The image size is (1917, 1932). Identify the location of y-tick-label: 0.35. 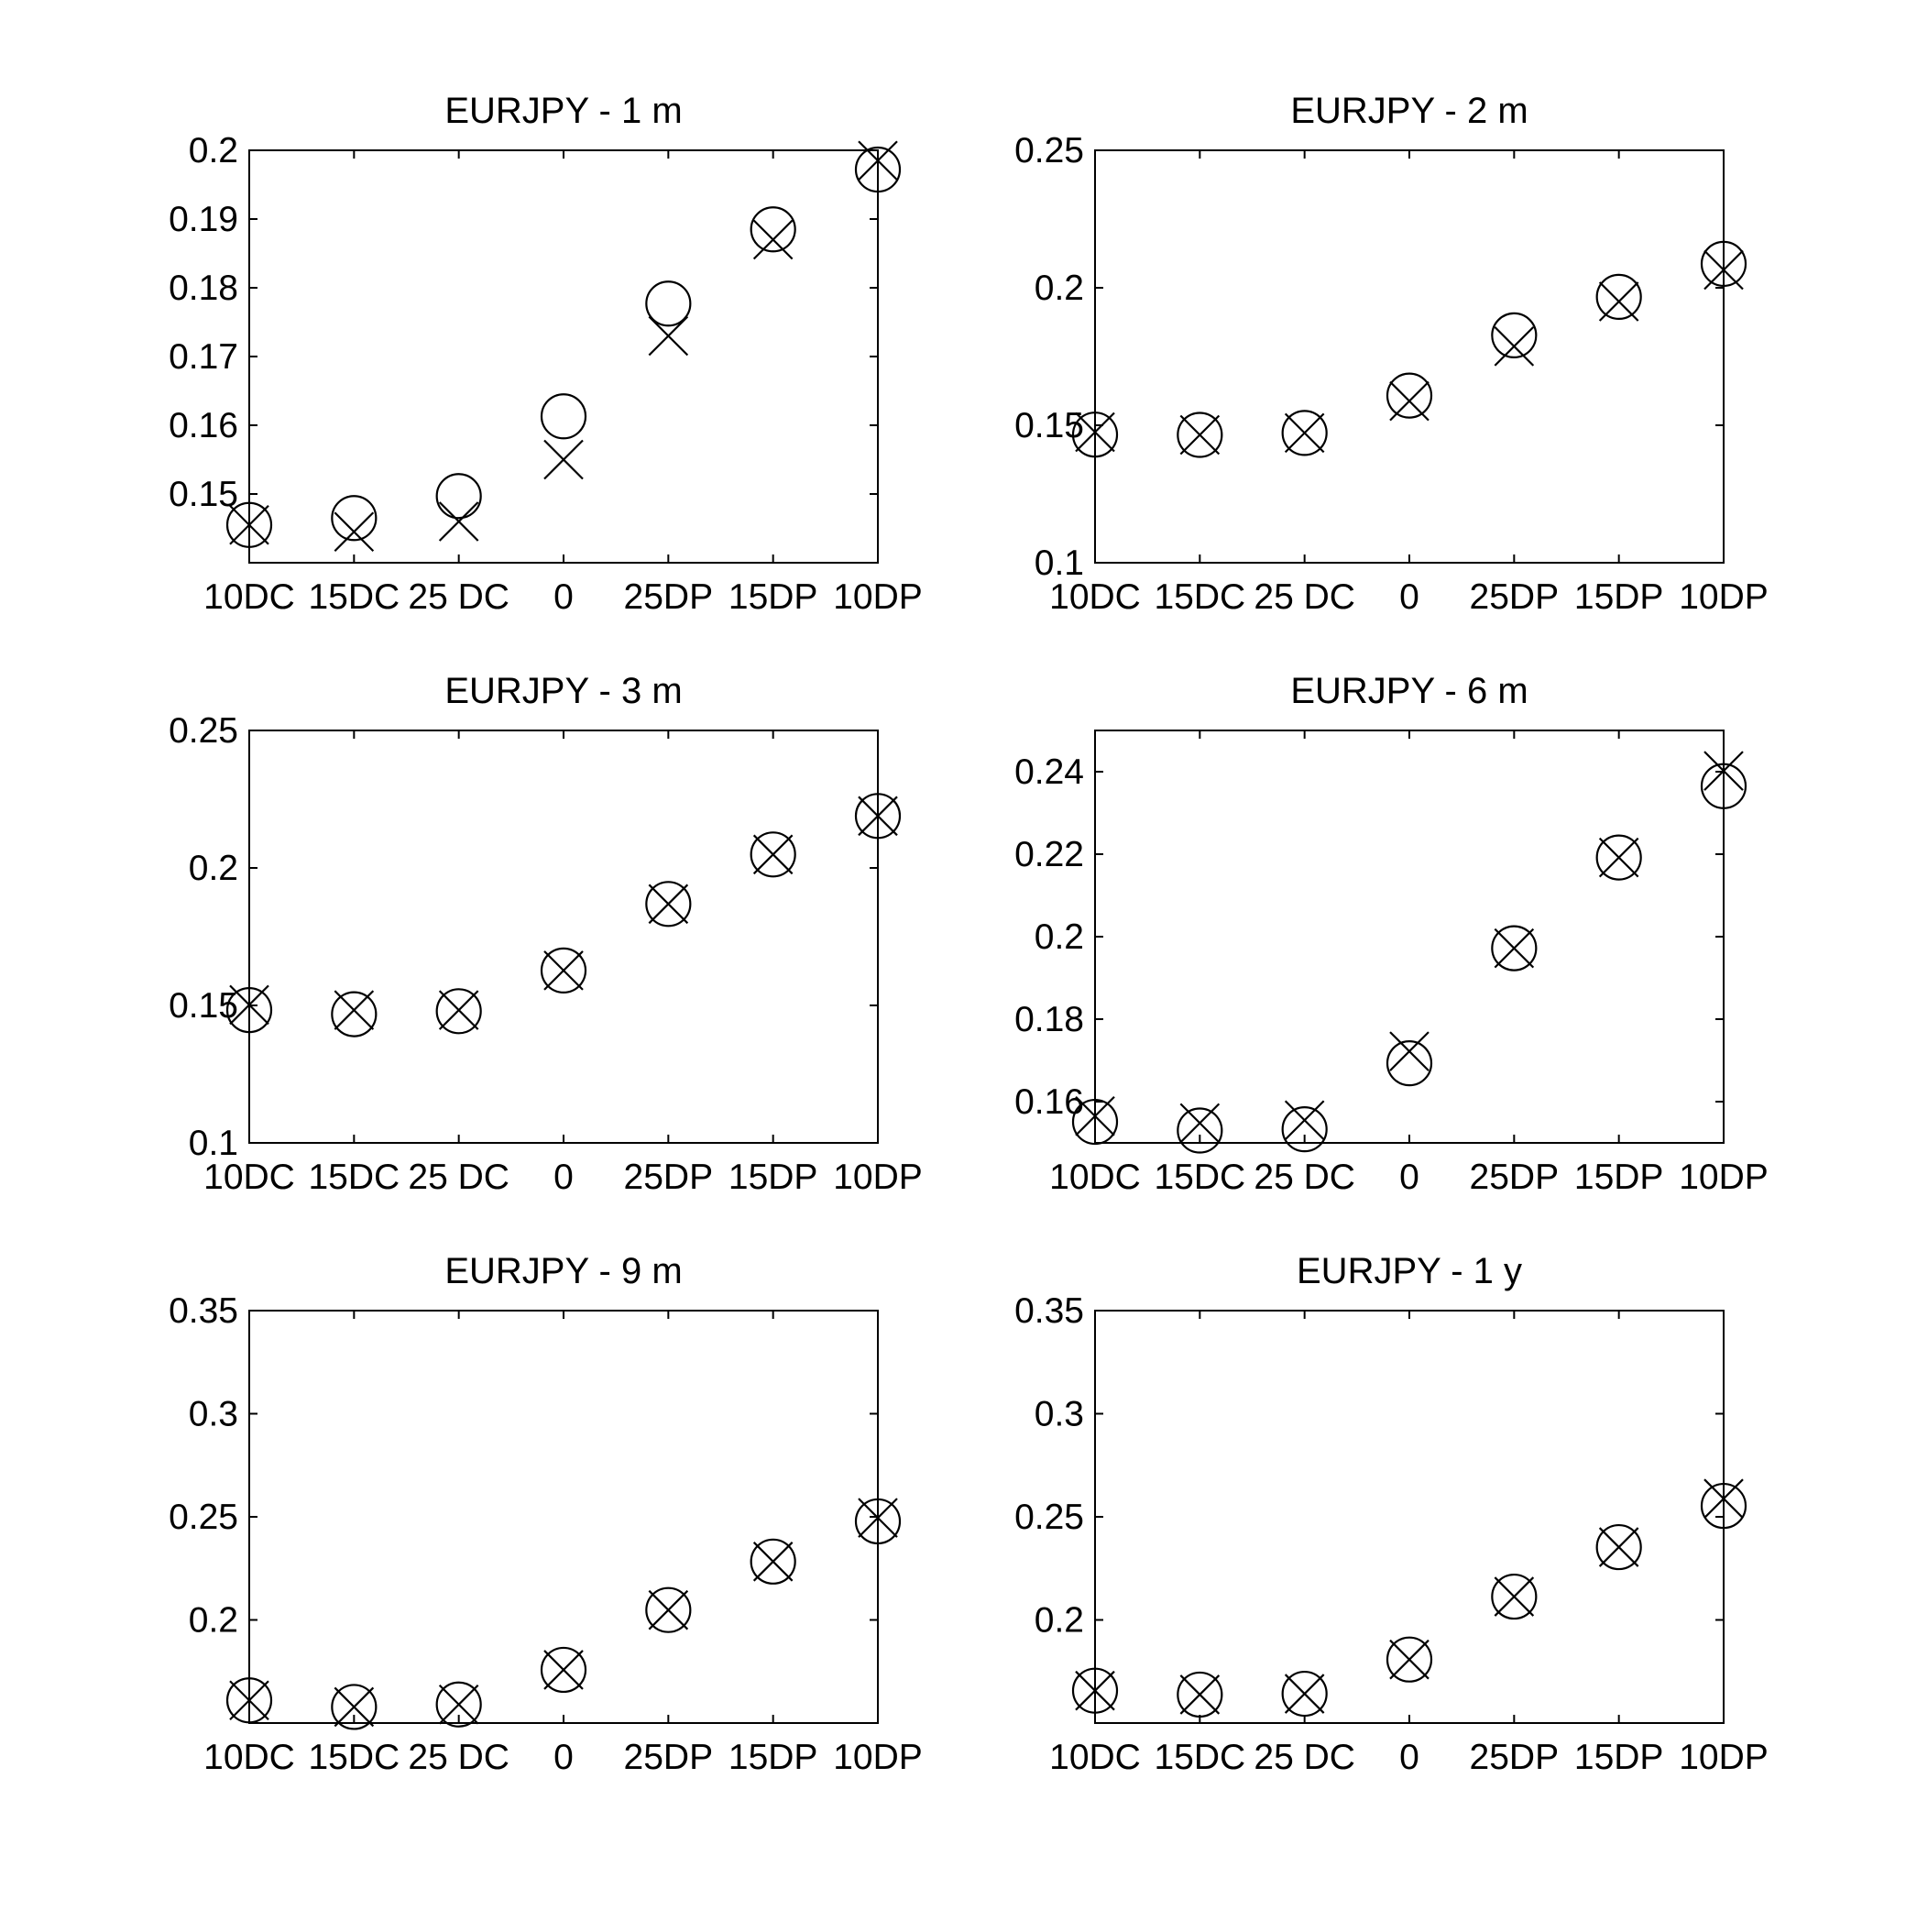
(203, 1311).